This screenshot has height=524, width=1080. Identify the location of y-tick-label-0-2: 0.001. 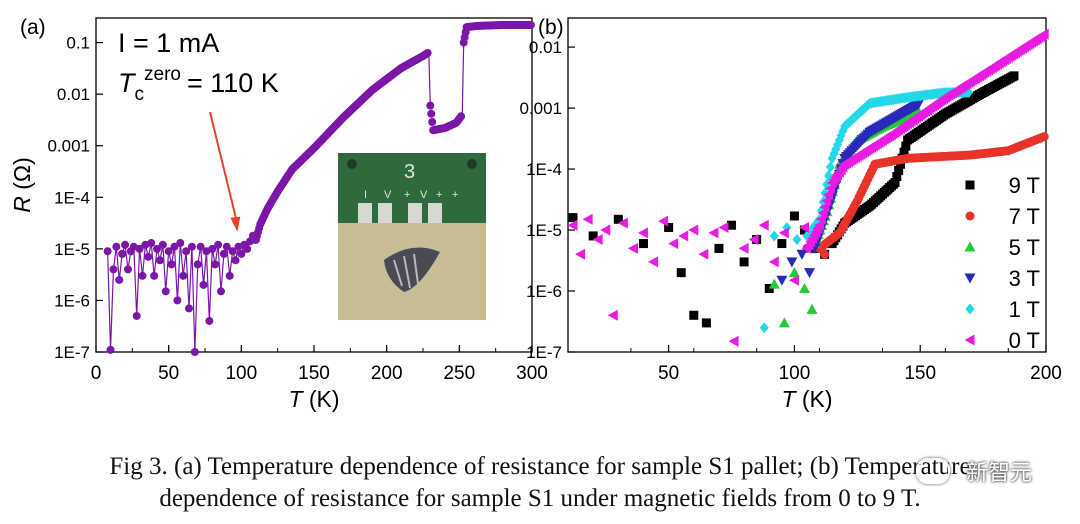
(68, 146).